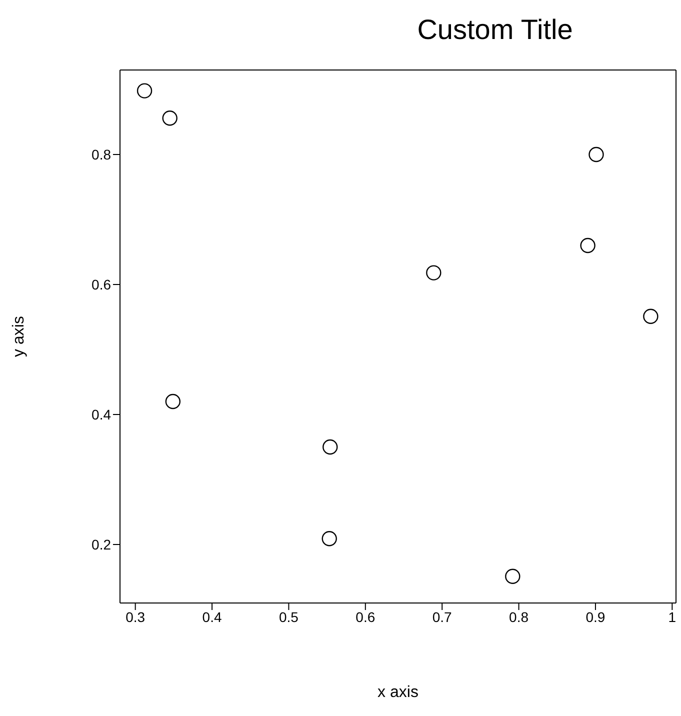  I want to click on y-tick-label: 0.4, so click(102, 414).